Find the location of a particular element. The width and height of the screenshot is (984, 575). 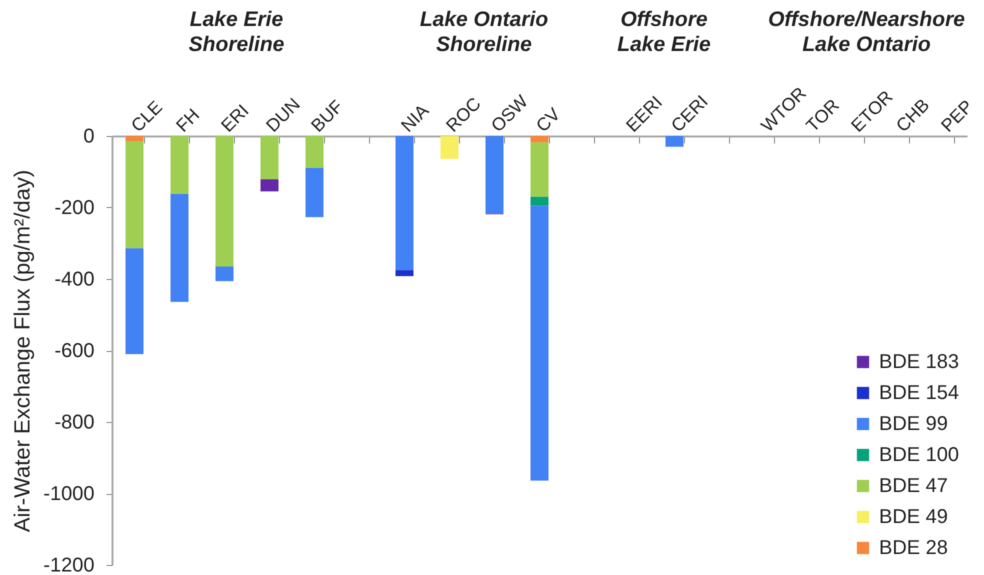

x-tick-label: FH is located at coordinates (188, 120).